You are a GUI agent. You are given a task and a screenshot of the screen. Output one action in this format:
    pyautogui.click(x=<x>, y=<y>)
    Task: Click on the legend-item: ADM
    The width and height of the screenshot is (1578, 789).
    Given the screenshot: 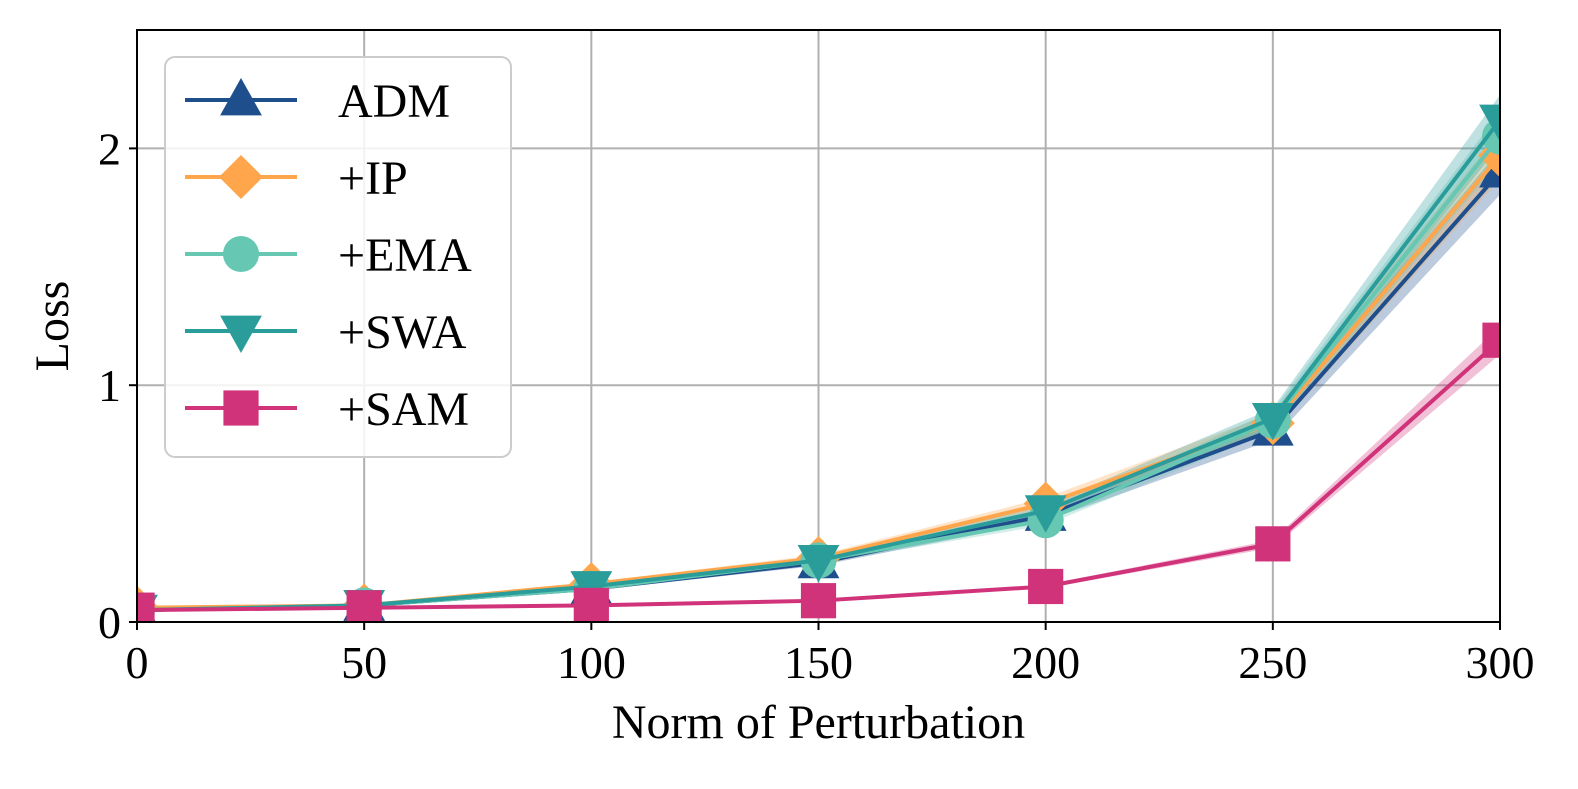 What is the action you would take?
    pyautogui.click(x=317, y=101)
    